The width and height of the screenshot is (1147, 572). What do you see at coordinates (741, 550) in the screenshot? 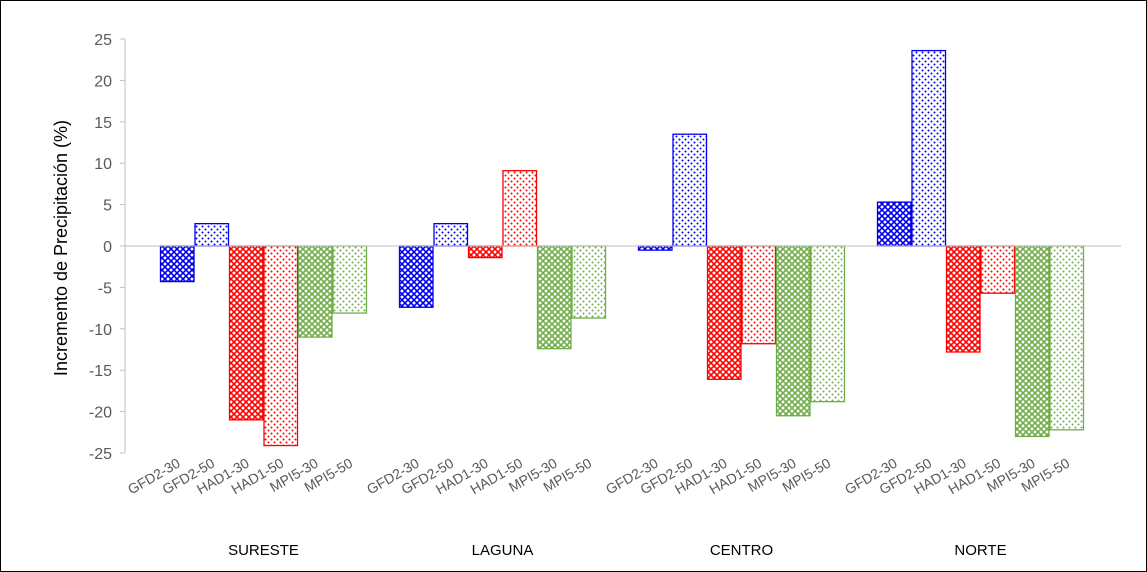
I see `group-label-centro: CENTRO` at bounding box center [741, 550].